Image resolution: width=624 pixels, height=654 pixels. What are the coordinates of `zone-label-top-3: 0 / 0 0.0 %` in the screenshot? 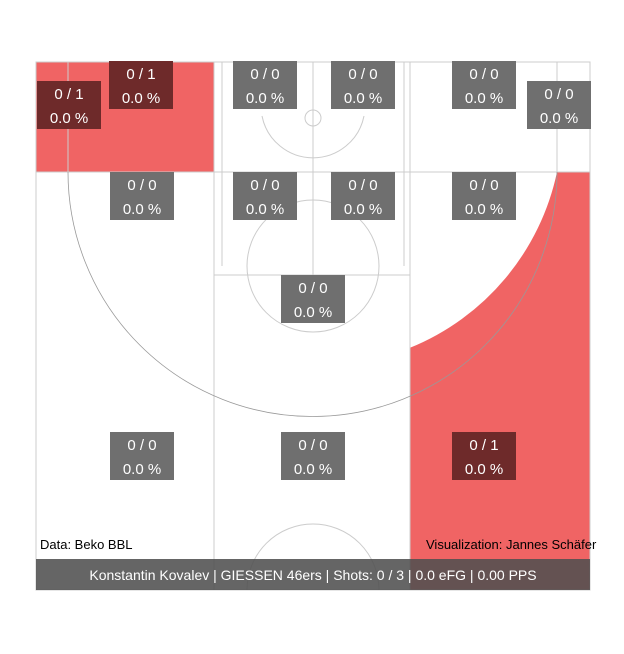 It's located at (313, 456).